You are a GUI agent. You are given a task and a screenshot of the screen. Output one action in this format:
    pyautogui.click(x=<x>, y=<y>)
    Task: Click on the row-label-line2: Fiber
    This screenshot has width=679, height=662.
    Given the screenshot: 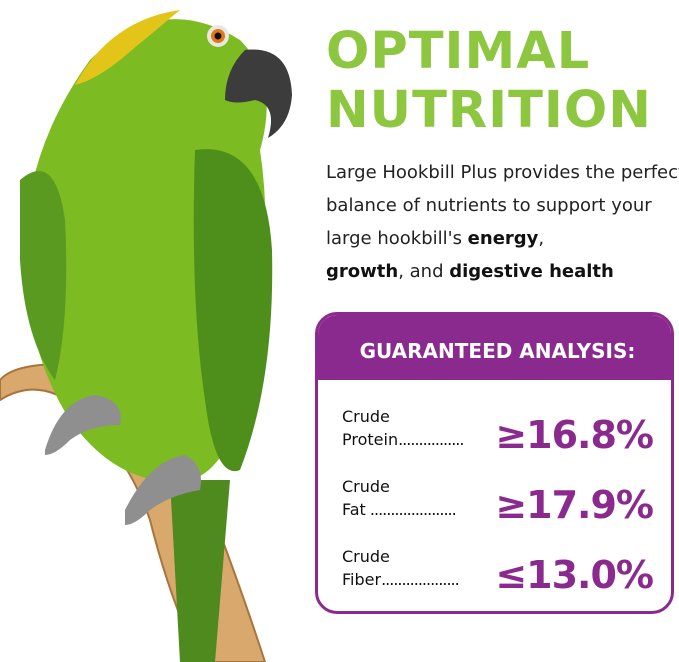 What is the action you would take?
    pyautogui.click(x=362, y=579)
    